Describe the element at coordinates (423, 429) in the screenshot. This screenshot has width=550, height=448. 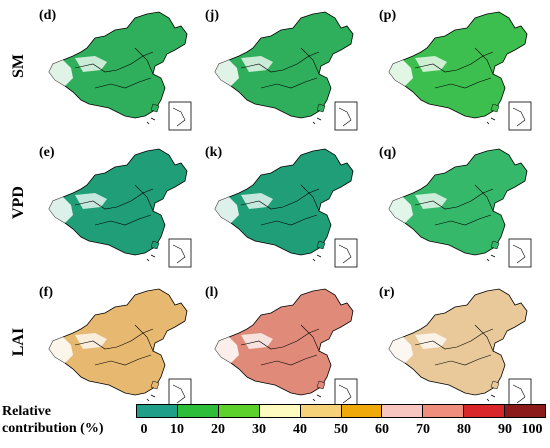
I see `colorbar-tick-label: 70` at that location.